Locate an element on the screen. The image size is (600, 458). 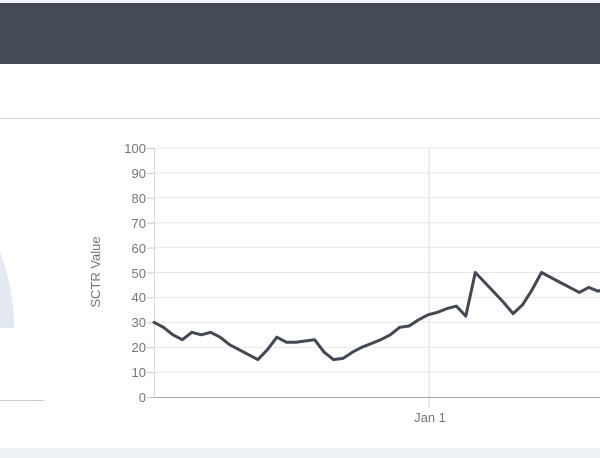
top-edge-strip is located at coordinates (300, 1).